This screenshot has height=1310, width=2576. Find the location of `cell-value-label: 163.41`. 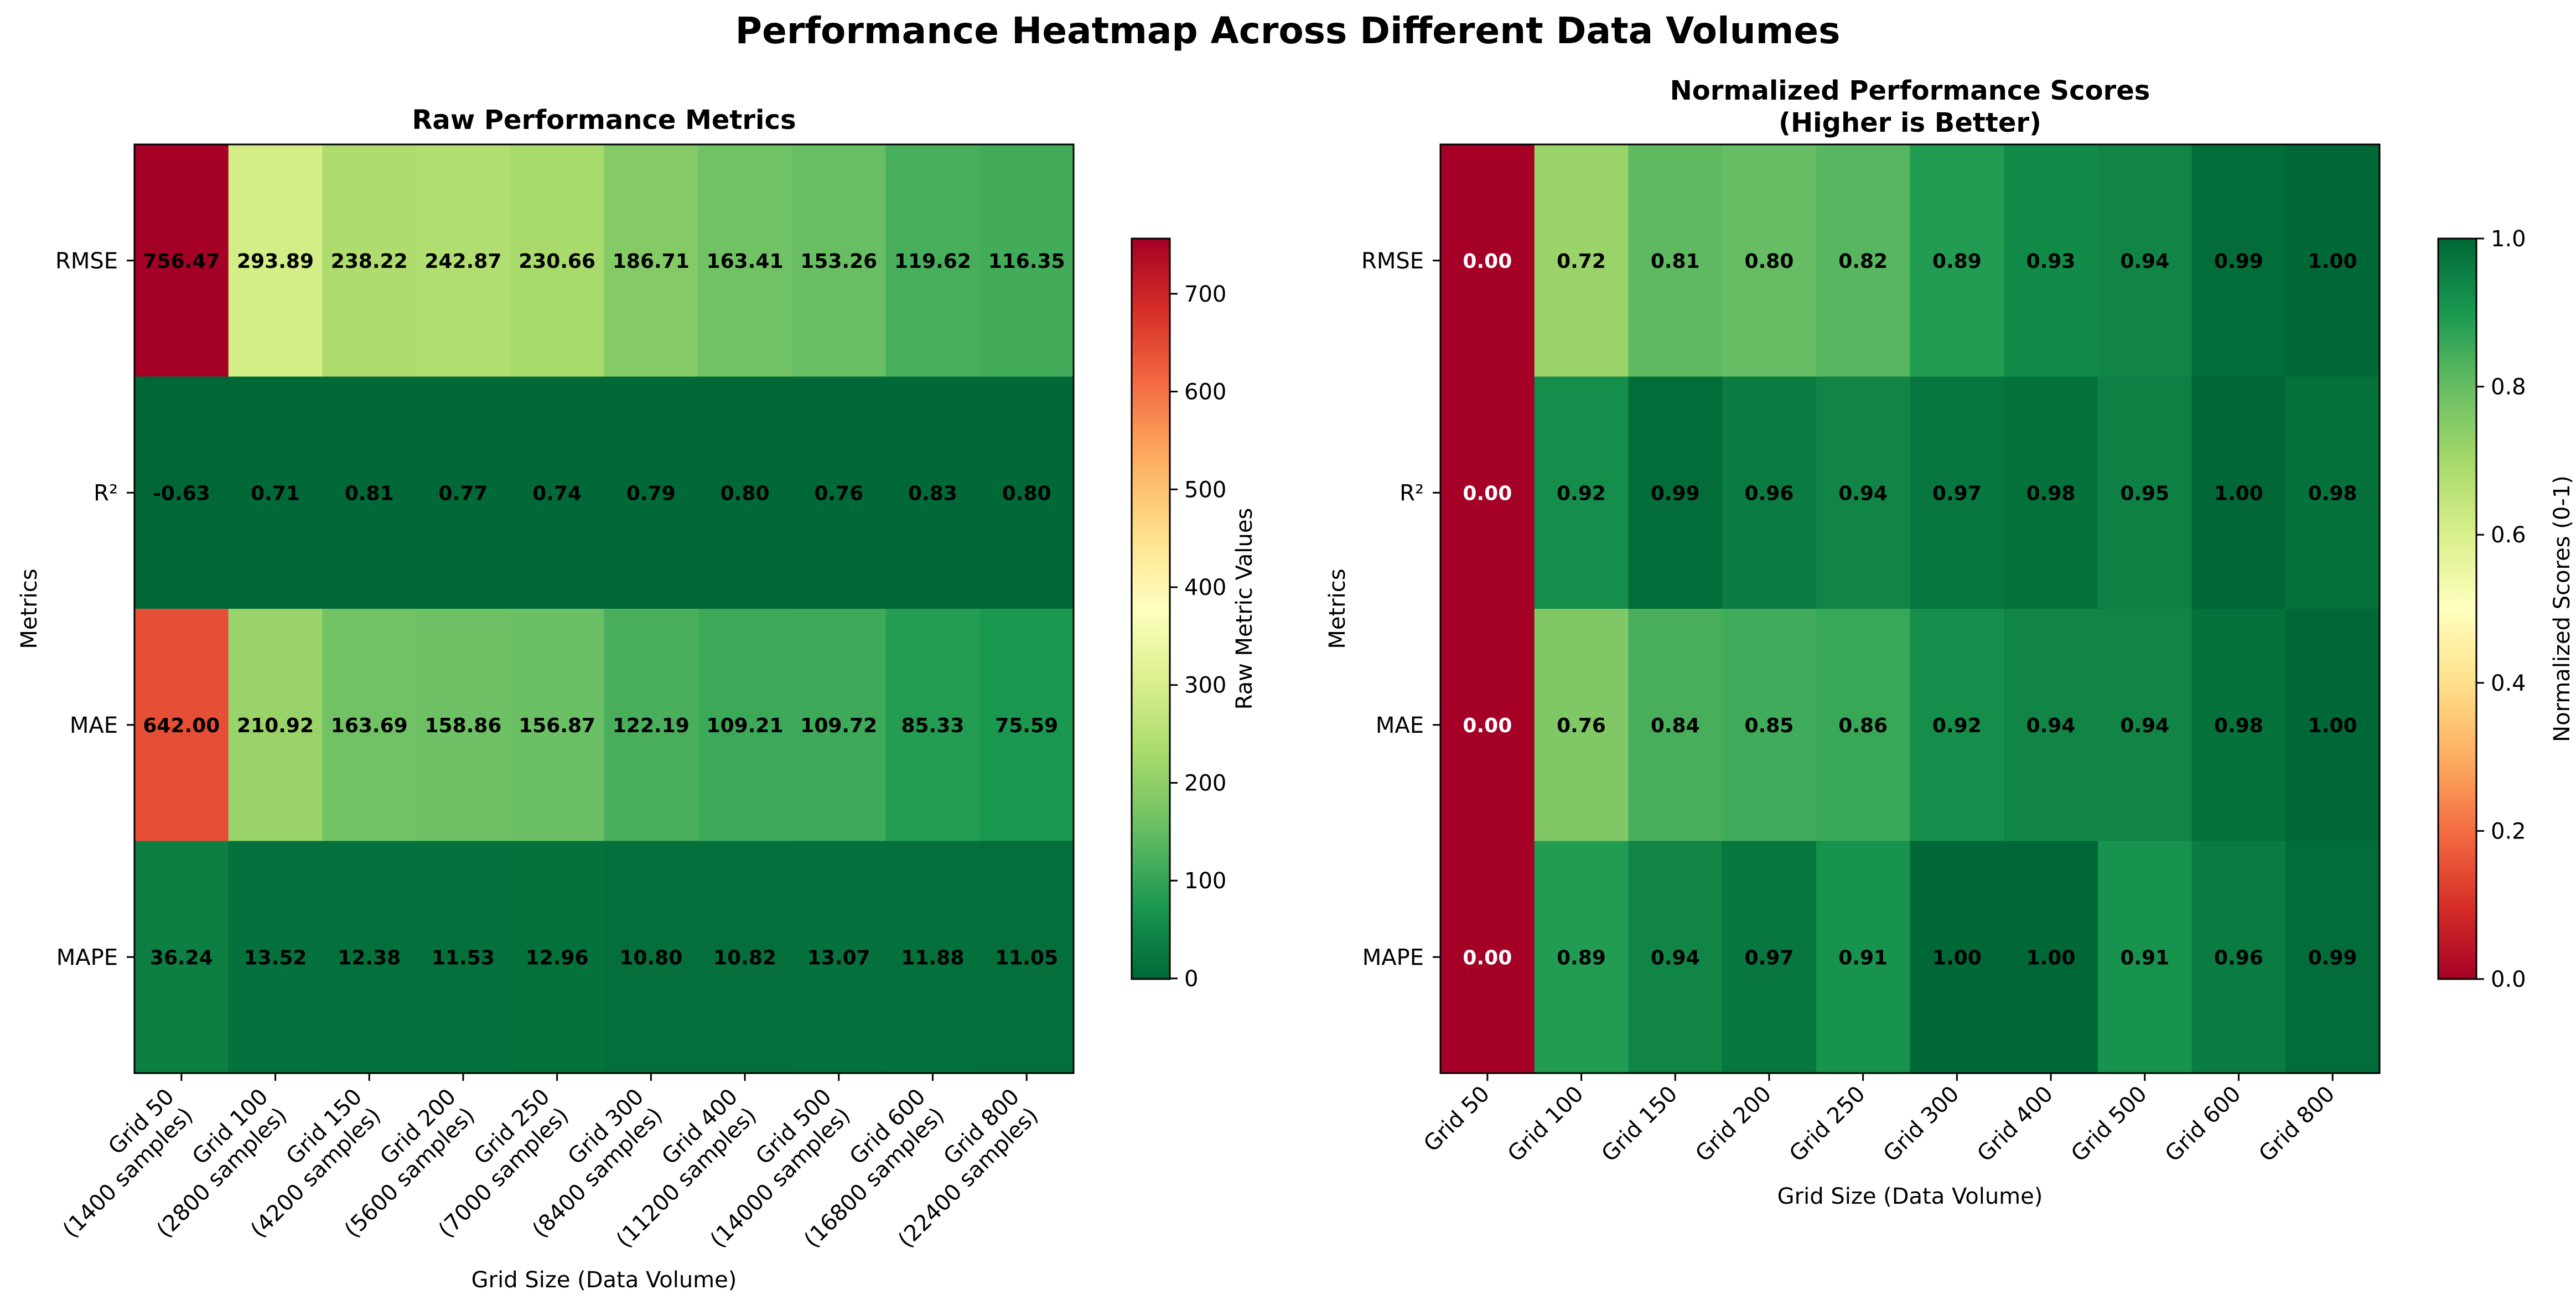

cell-value-label: 163.41 is located at coordinates (745, 261).